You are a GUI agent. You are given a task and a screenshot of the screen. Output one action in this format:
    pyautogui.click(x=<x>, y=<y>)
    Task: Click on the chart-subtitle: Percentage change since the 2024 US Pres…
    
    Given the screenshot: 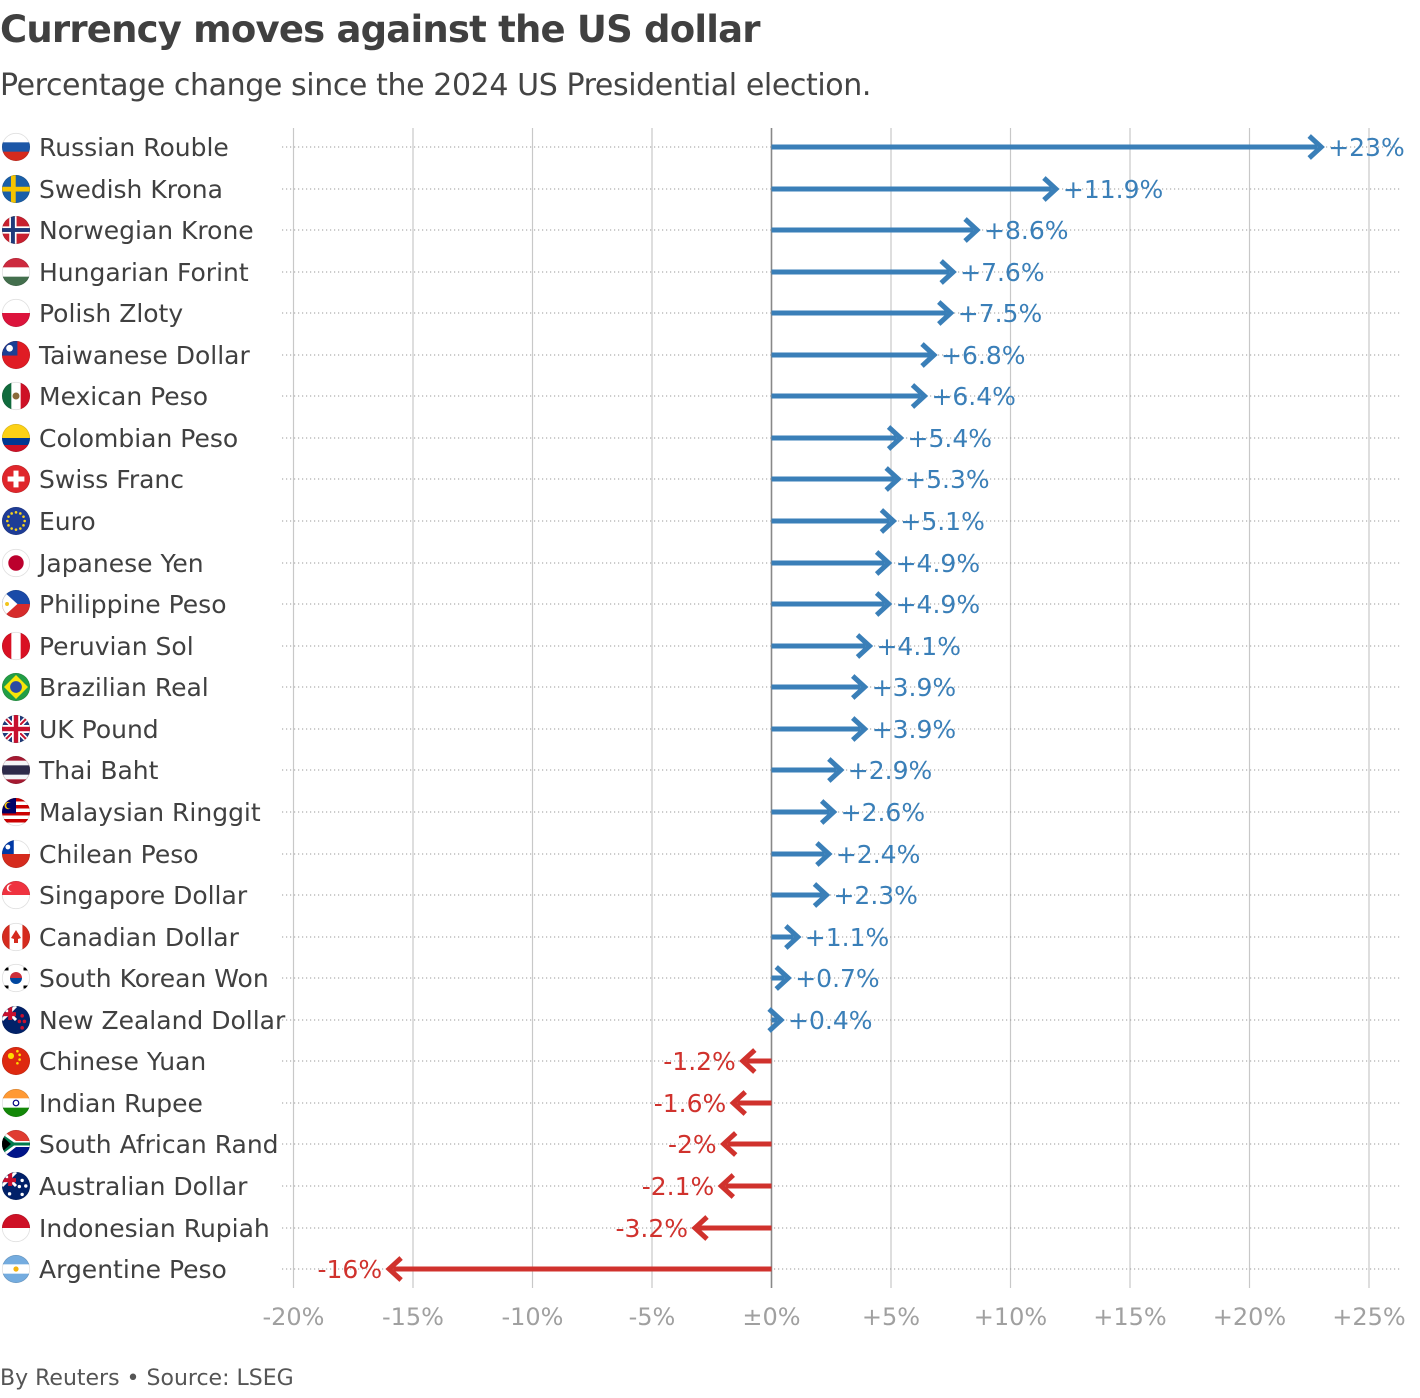 What is the action you would take?
    pyautogui.click(x=435, y=85)
    